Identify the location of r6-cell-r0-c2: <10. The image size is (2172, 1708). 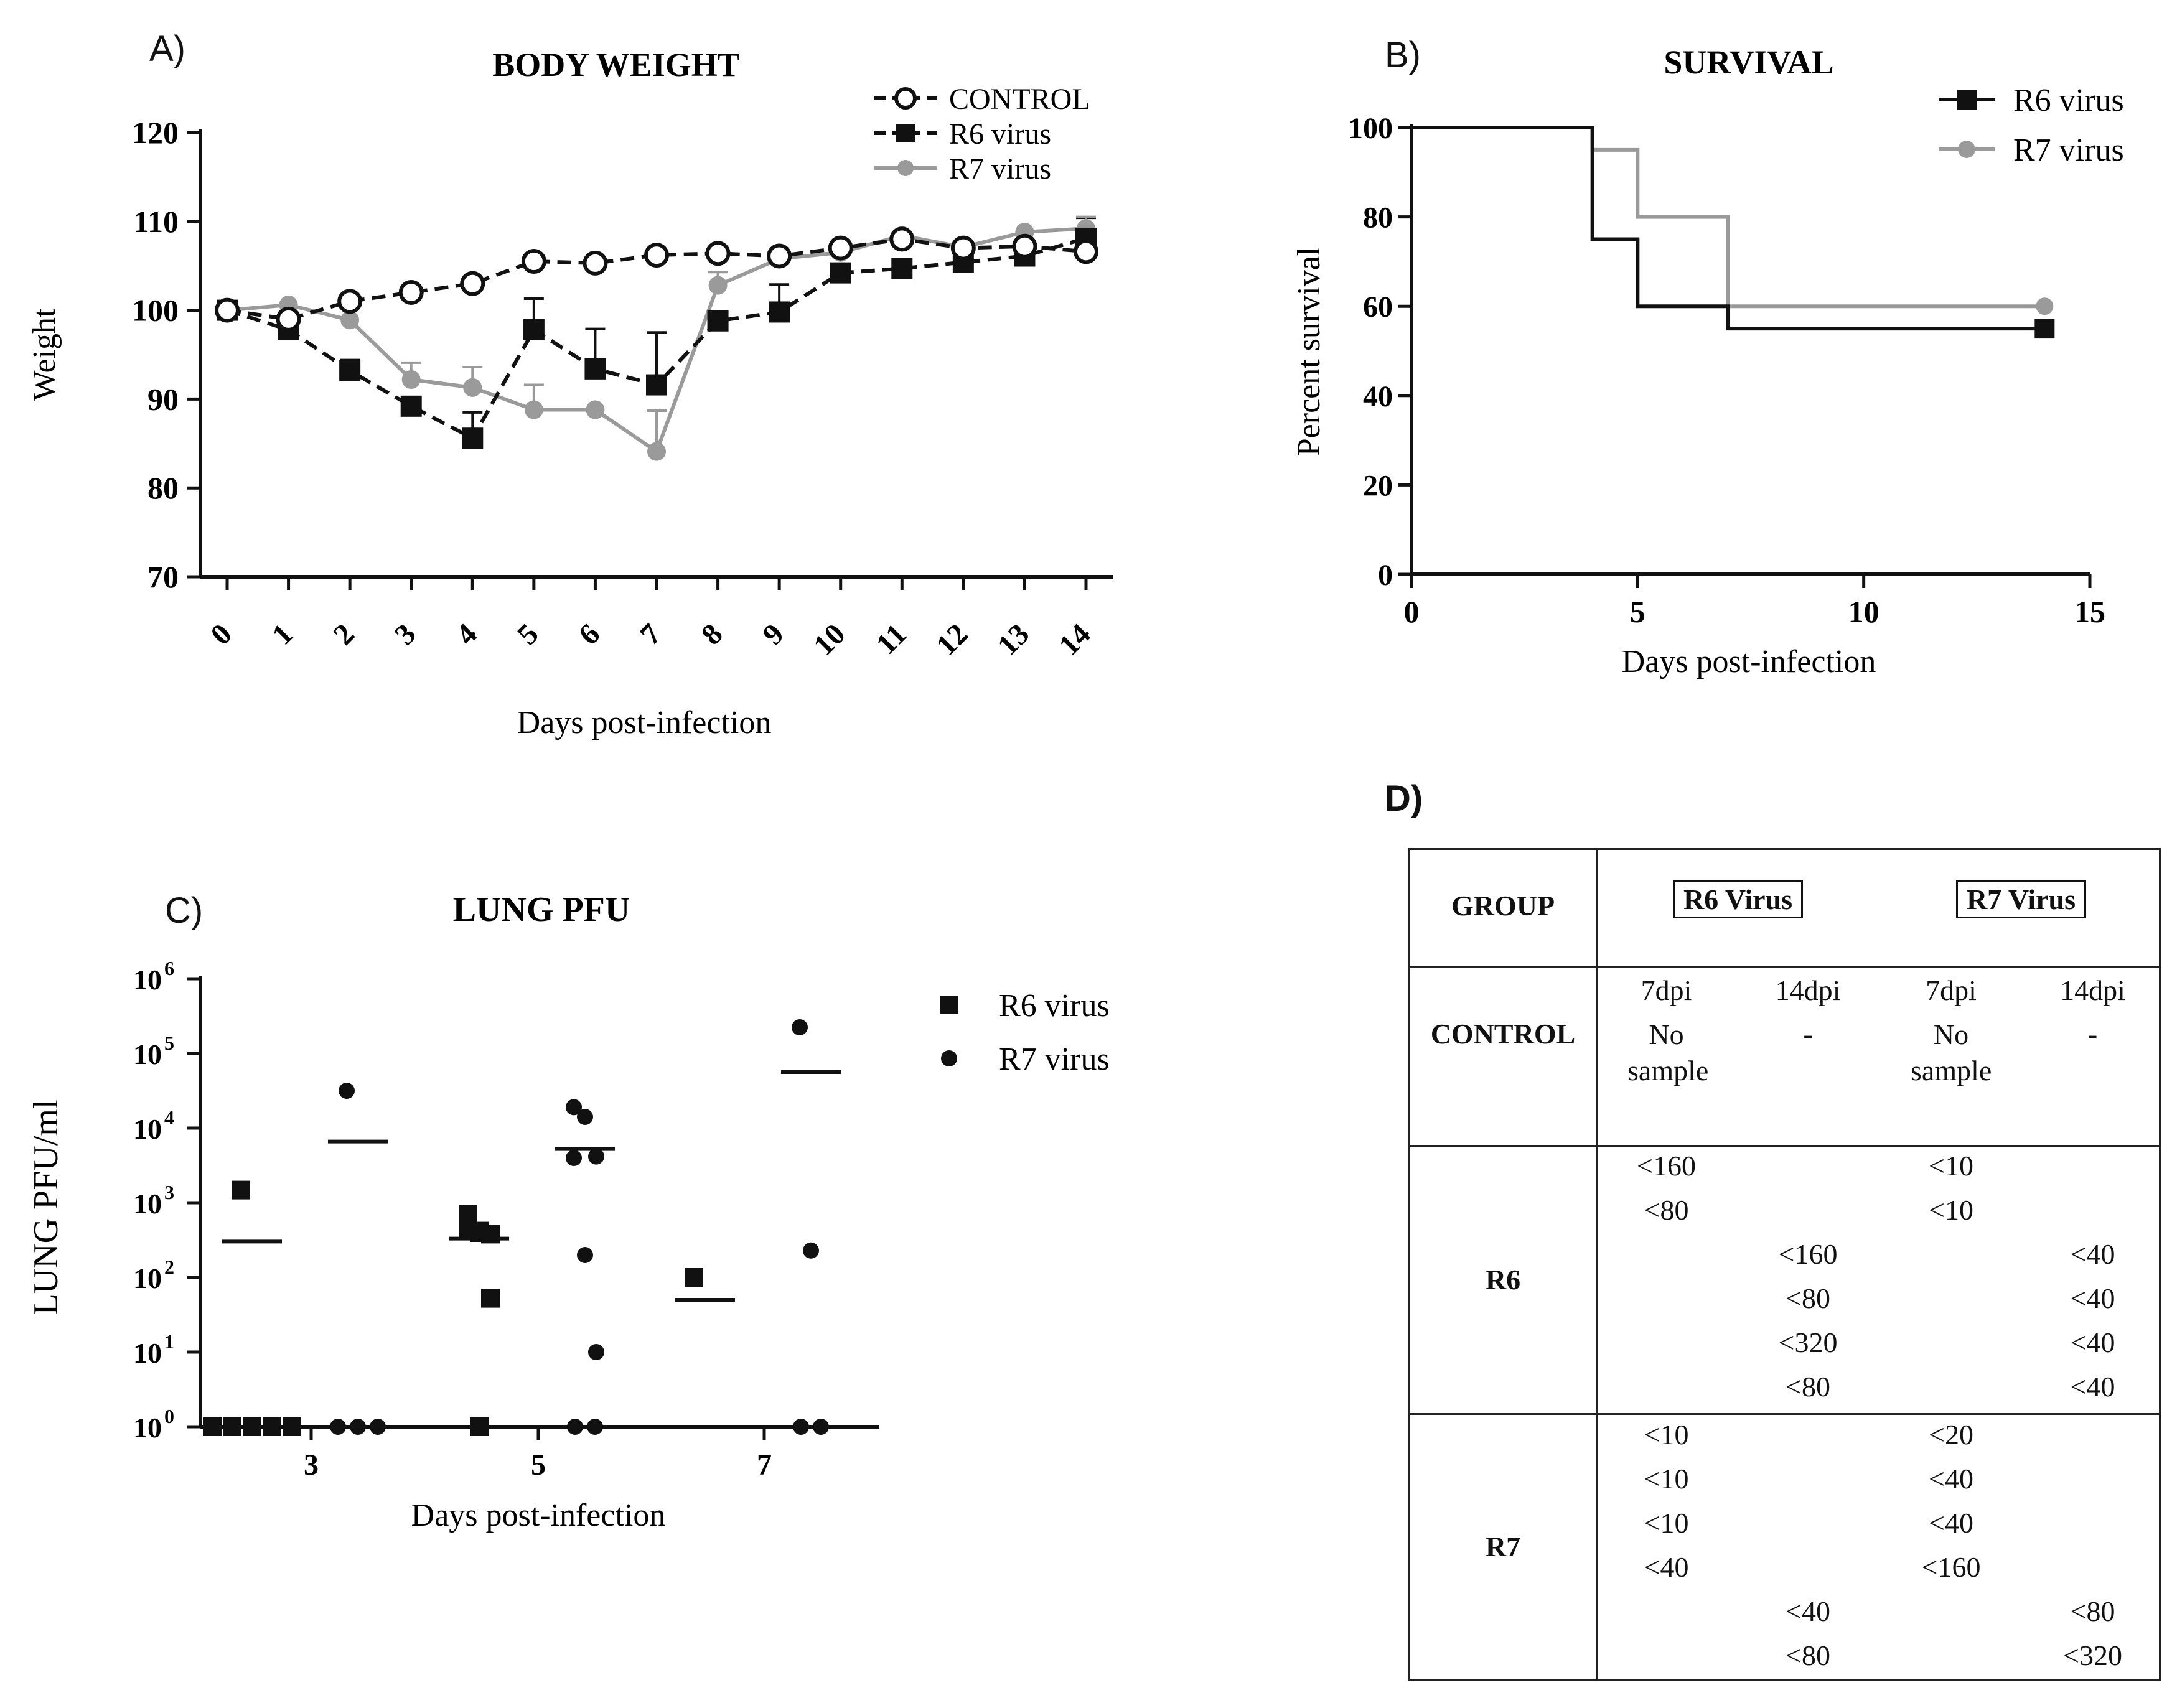
(1951, 1166).